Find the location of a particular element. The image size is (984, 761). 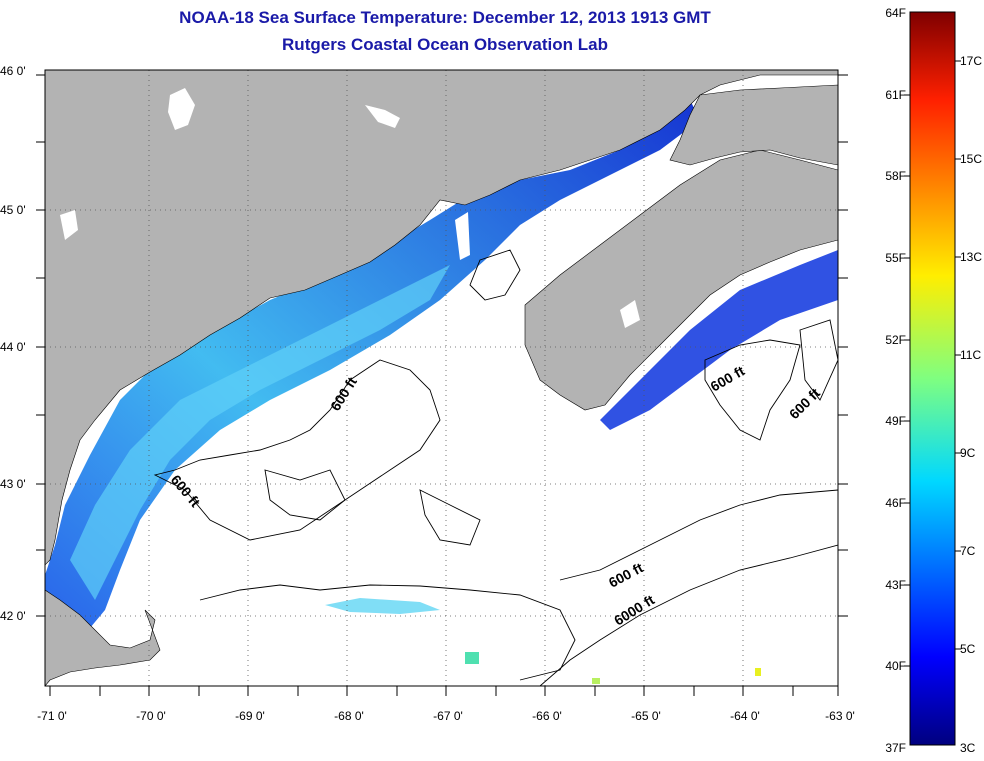

colorbar-f-label: 46F is located at coordinates (895, 503).